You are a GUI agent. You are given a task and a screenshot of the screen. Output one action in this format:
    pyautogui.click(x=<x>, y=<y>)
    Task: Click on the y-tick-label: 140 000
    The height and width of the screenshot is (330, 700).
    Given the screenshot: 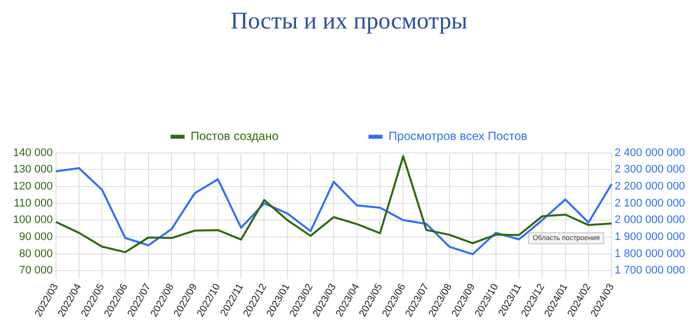 What is the action you would take?
    pyautogui.click(x=32, y=152)
    